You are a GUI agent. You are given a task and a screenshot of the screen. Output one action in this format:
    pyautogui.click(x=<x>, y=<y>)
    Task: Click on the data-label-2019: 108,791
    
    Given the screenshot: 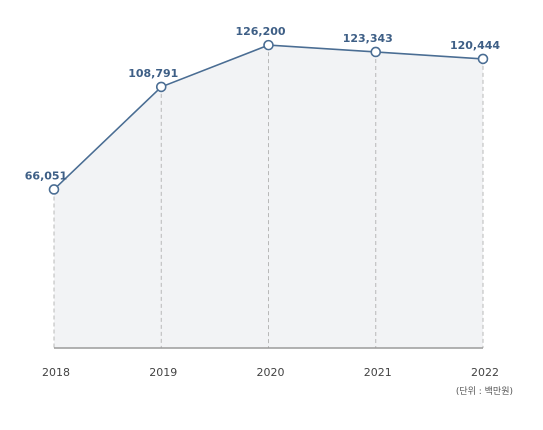 What is the action you would take?
    pyautogui.click(x=153, y=73)
    